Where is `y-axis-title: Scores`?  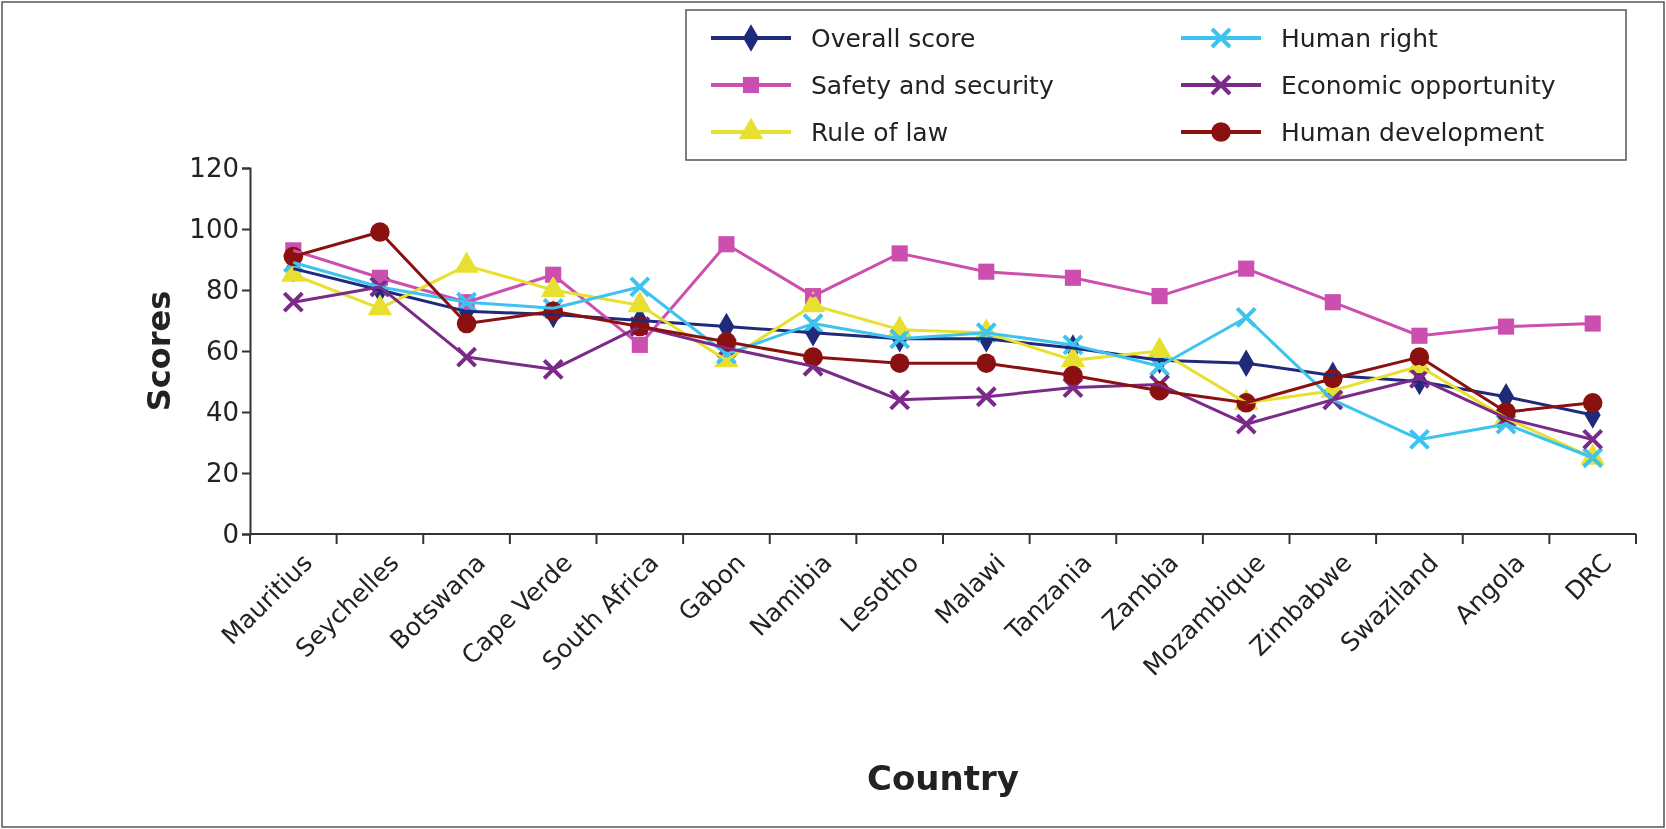 y-axis-title: Scores is located at coordinates (159, 351).